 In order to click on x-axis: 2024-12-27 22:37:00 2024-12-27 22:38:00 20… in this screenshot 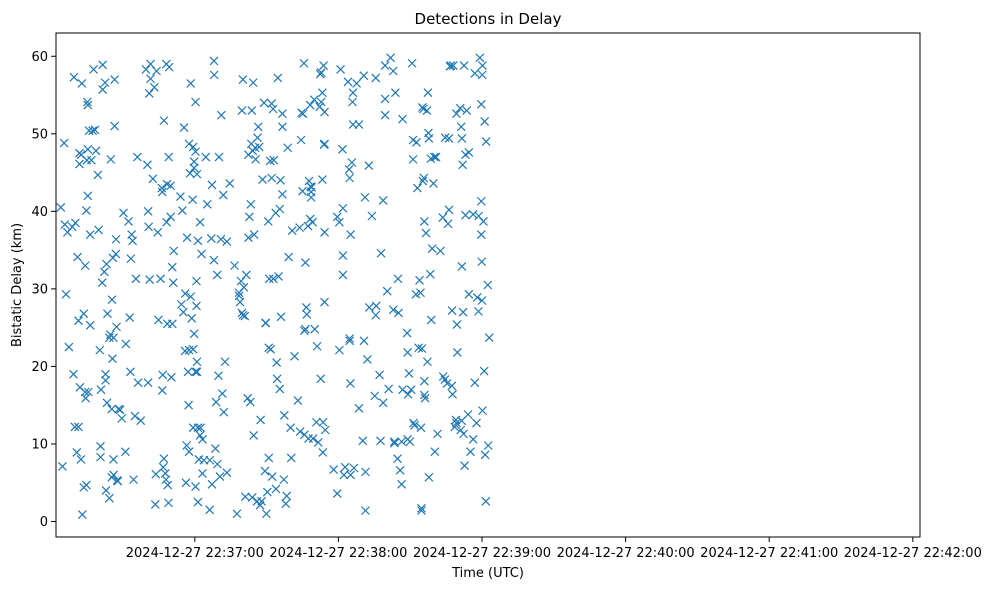, I will do `click(554, 549)`.